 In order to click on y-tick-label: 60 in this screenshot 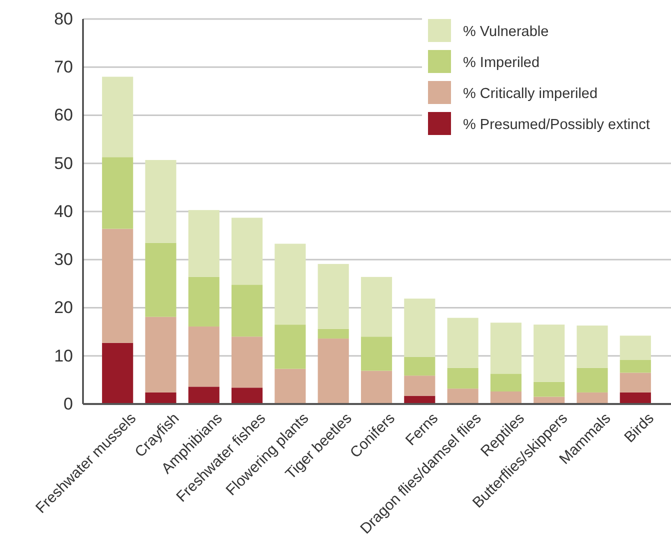, I will do `click(63, 115)`.